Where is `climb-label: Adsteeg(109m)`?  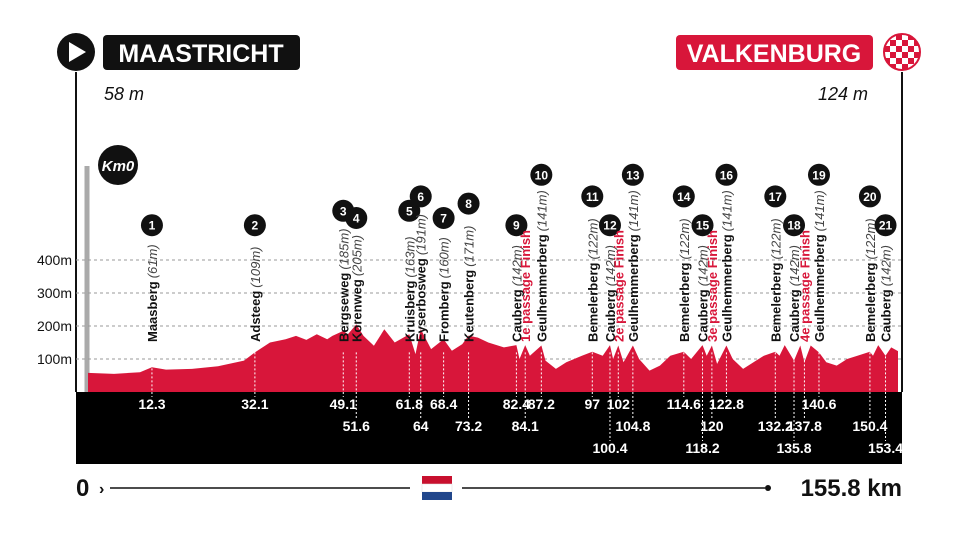
climb-label: Adsteeg(109m) is located at coordinates (255, 294).